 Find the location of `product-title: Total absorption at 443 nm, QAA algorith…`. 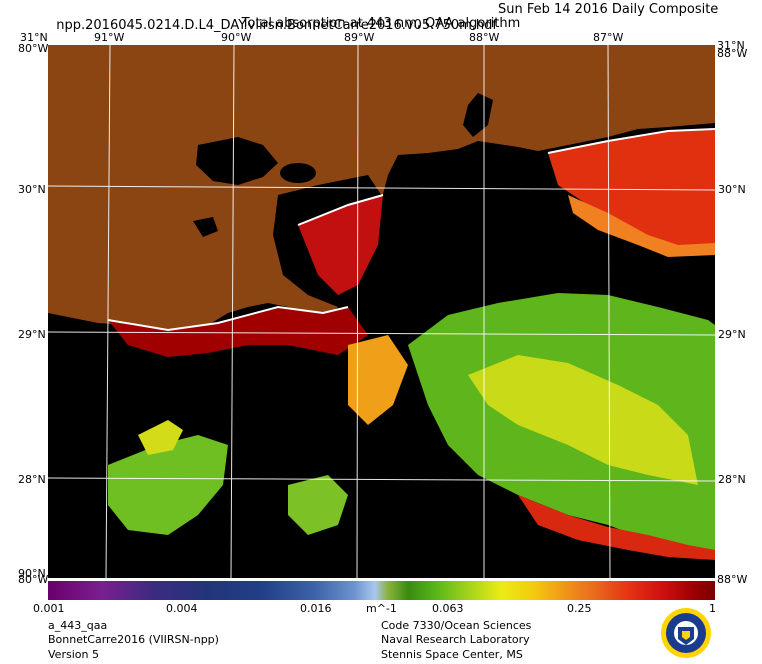

product-title: Total absorption at 443 nm, QAA algorith… is located at coordinates (381, 23).